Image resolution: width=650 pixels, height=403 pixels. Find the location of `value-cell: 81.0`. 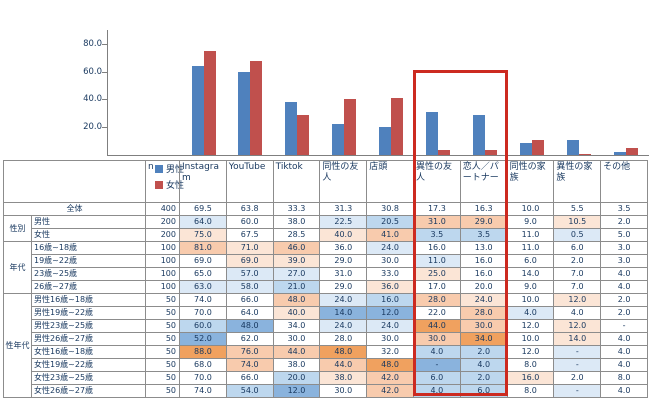

value-cell: 81.0 is located at coordinates (203, 248).